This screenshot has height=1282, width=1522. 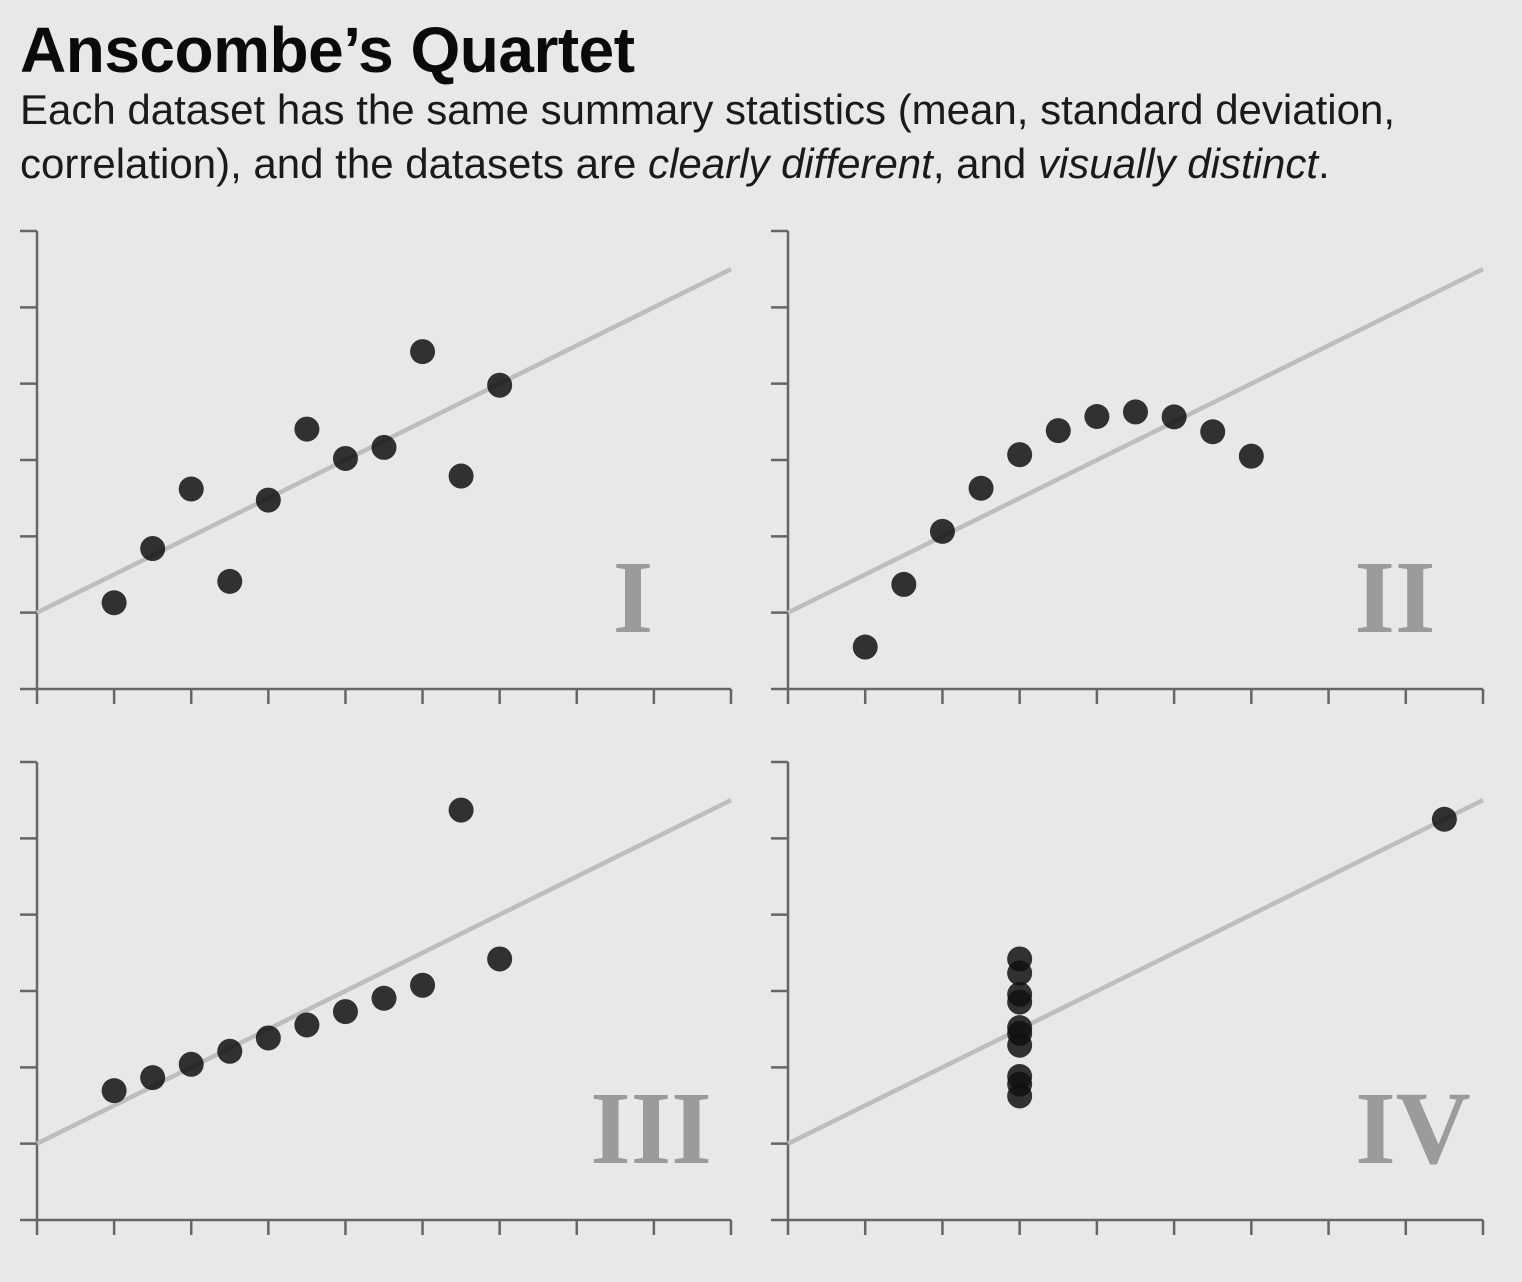 What do you see at coordinates (327, 50) in the screenshot?
I see `chart-title: Anscombe’s Quartet` at bounding box center [327, 50].